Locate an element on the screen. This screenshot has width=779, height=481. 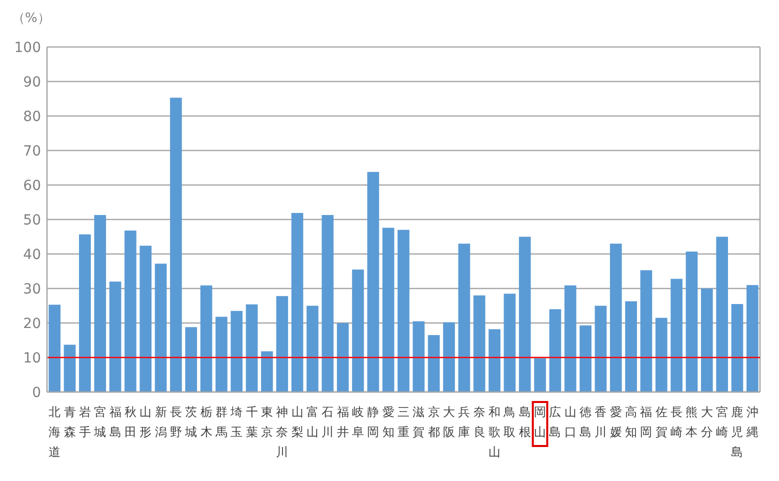
x-tick-label: 福井 is located at coordinates (342, 422).